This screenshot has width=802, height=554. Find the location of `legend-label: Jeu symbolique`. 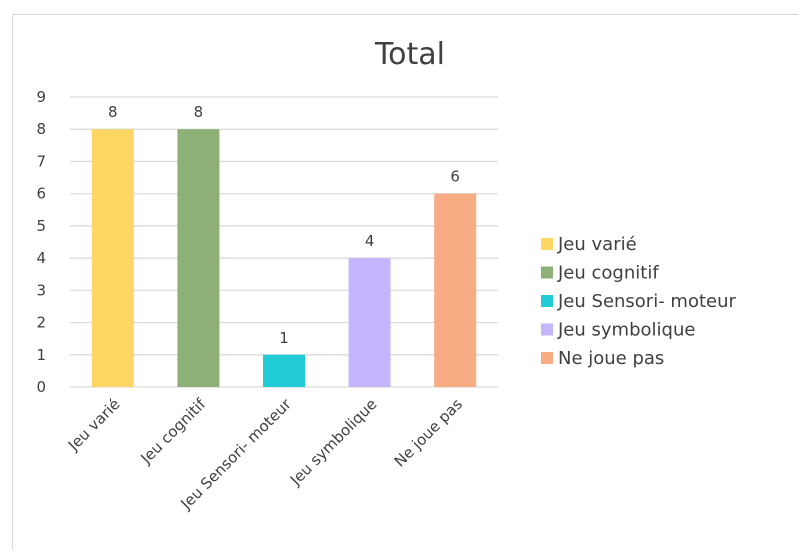

legend-label: Jeu symbolique is located at coordinates (626, 330).